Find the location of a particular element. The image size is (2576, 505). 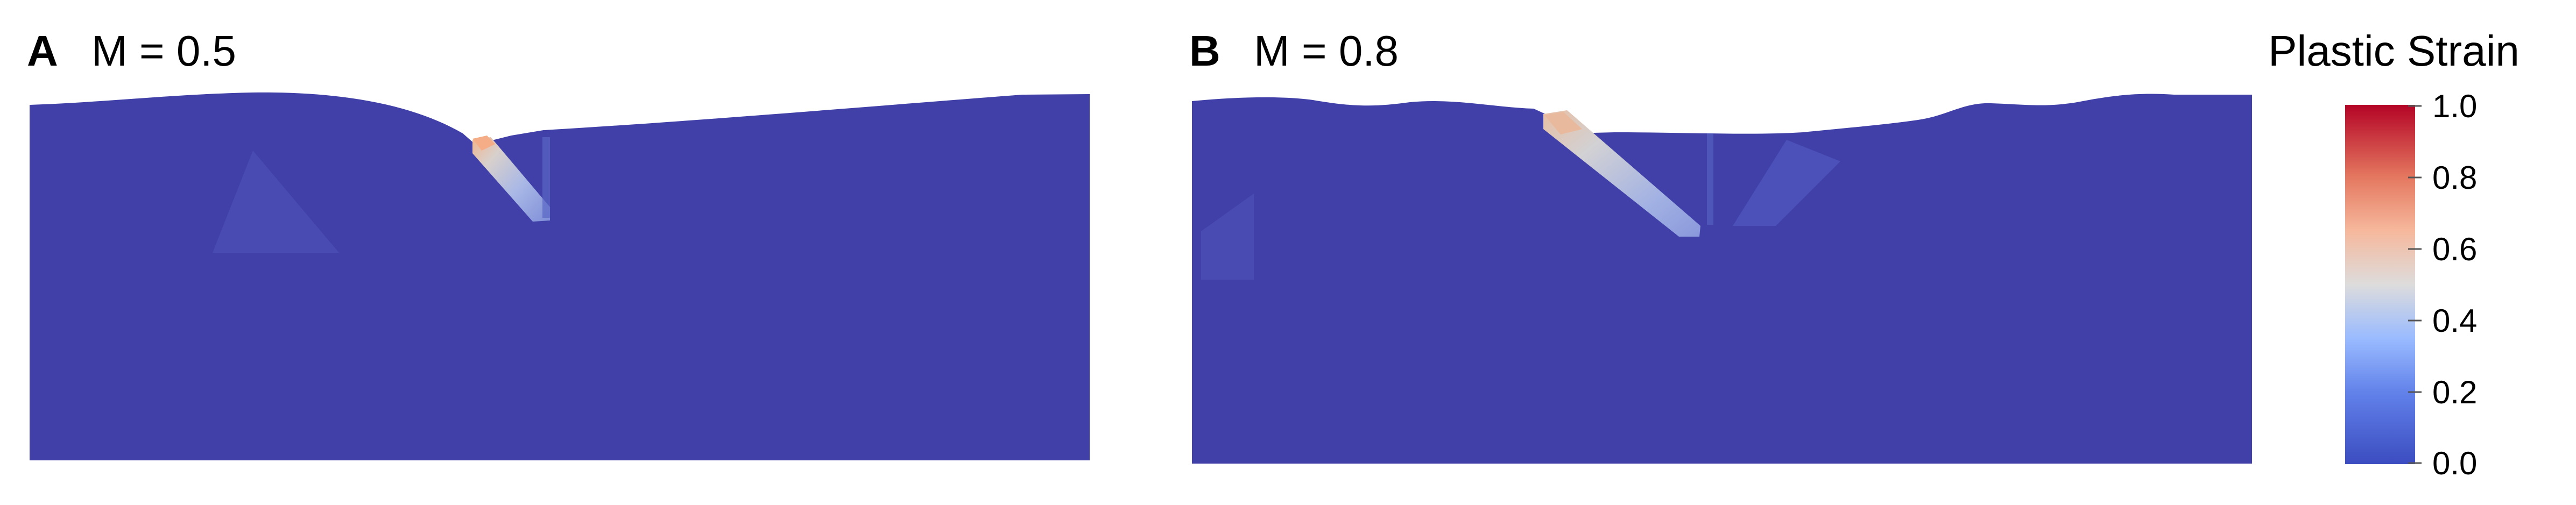

panel-a-vertical-strip is located at coordinates (546, 178).